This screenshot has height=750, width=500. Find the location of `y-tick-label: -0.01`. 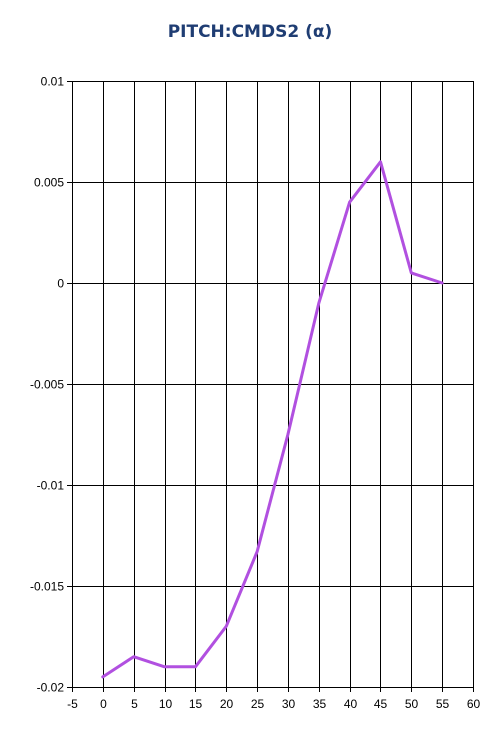

y-tick-label: -0.01 is located at coordinates (51, 486).